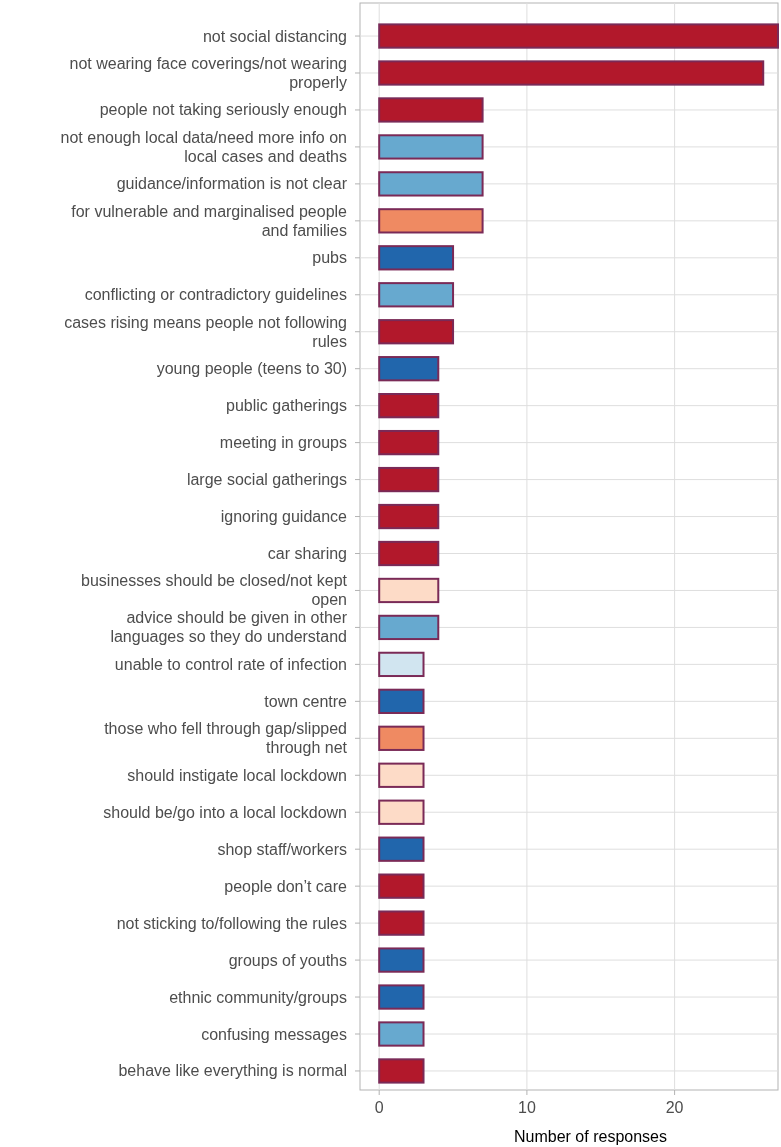  What do you see at coordinates (590, 1136) in the screenshot?
I see `x-axis-title: Number of responses` at bounding box center [590, 1136].